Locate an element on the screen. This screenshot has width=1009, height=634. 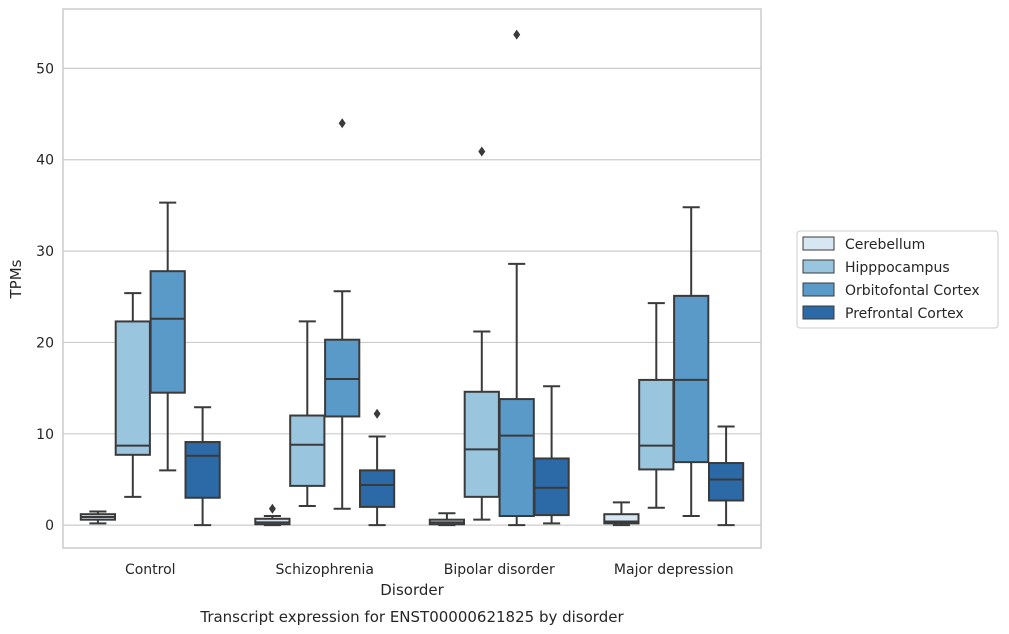
y-tick-label: 40 is located at coordinates (45, 161).